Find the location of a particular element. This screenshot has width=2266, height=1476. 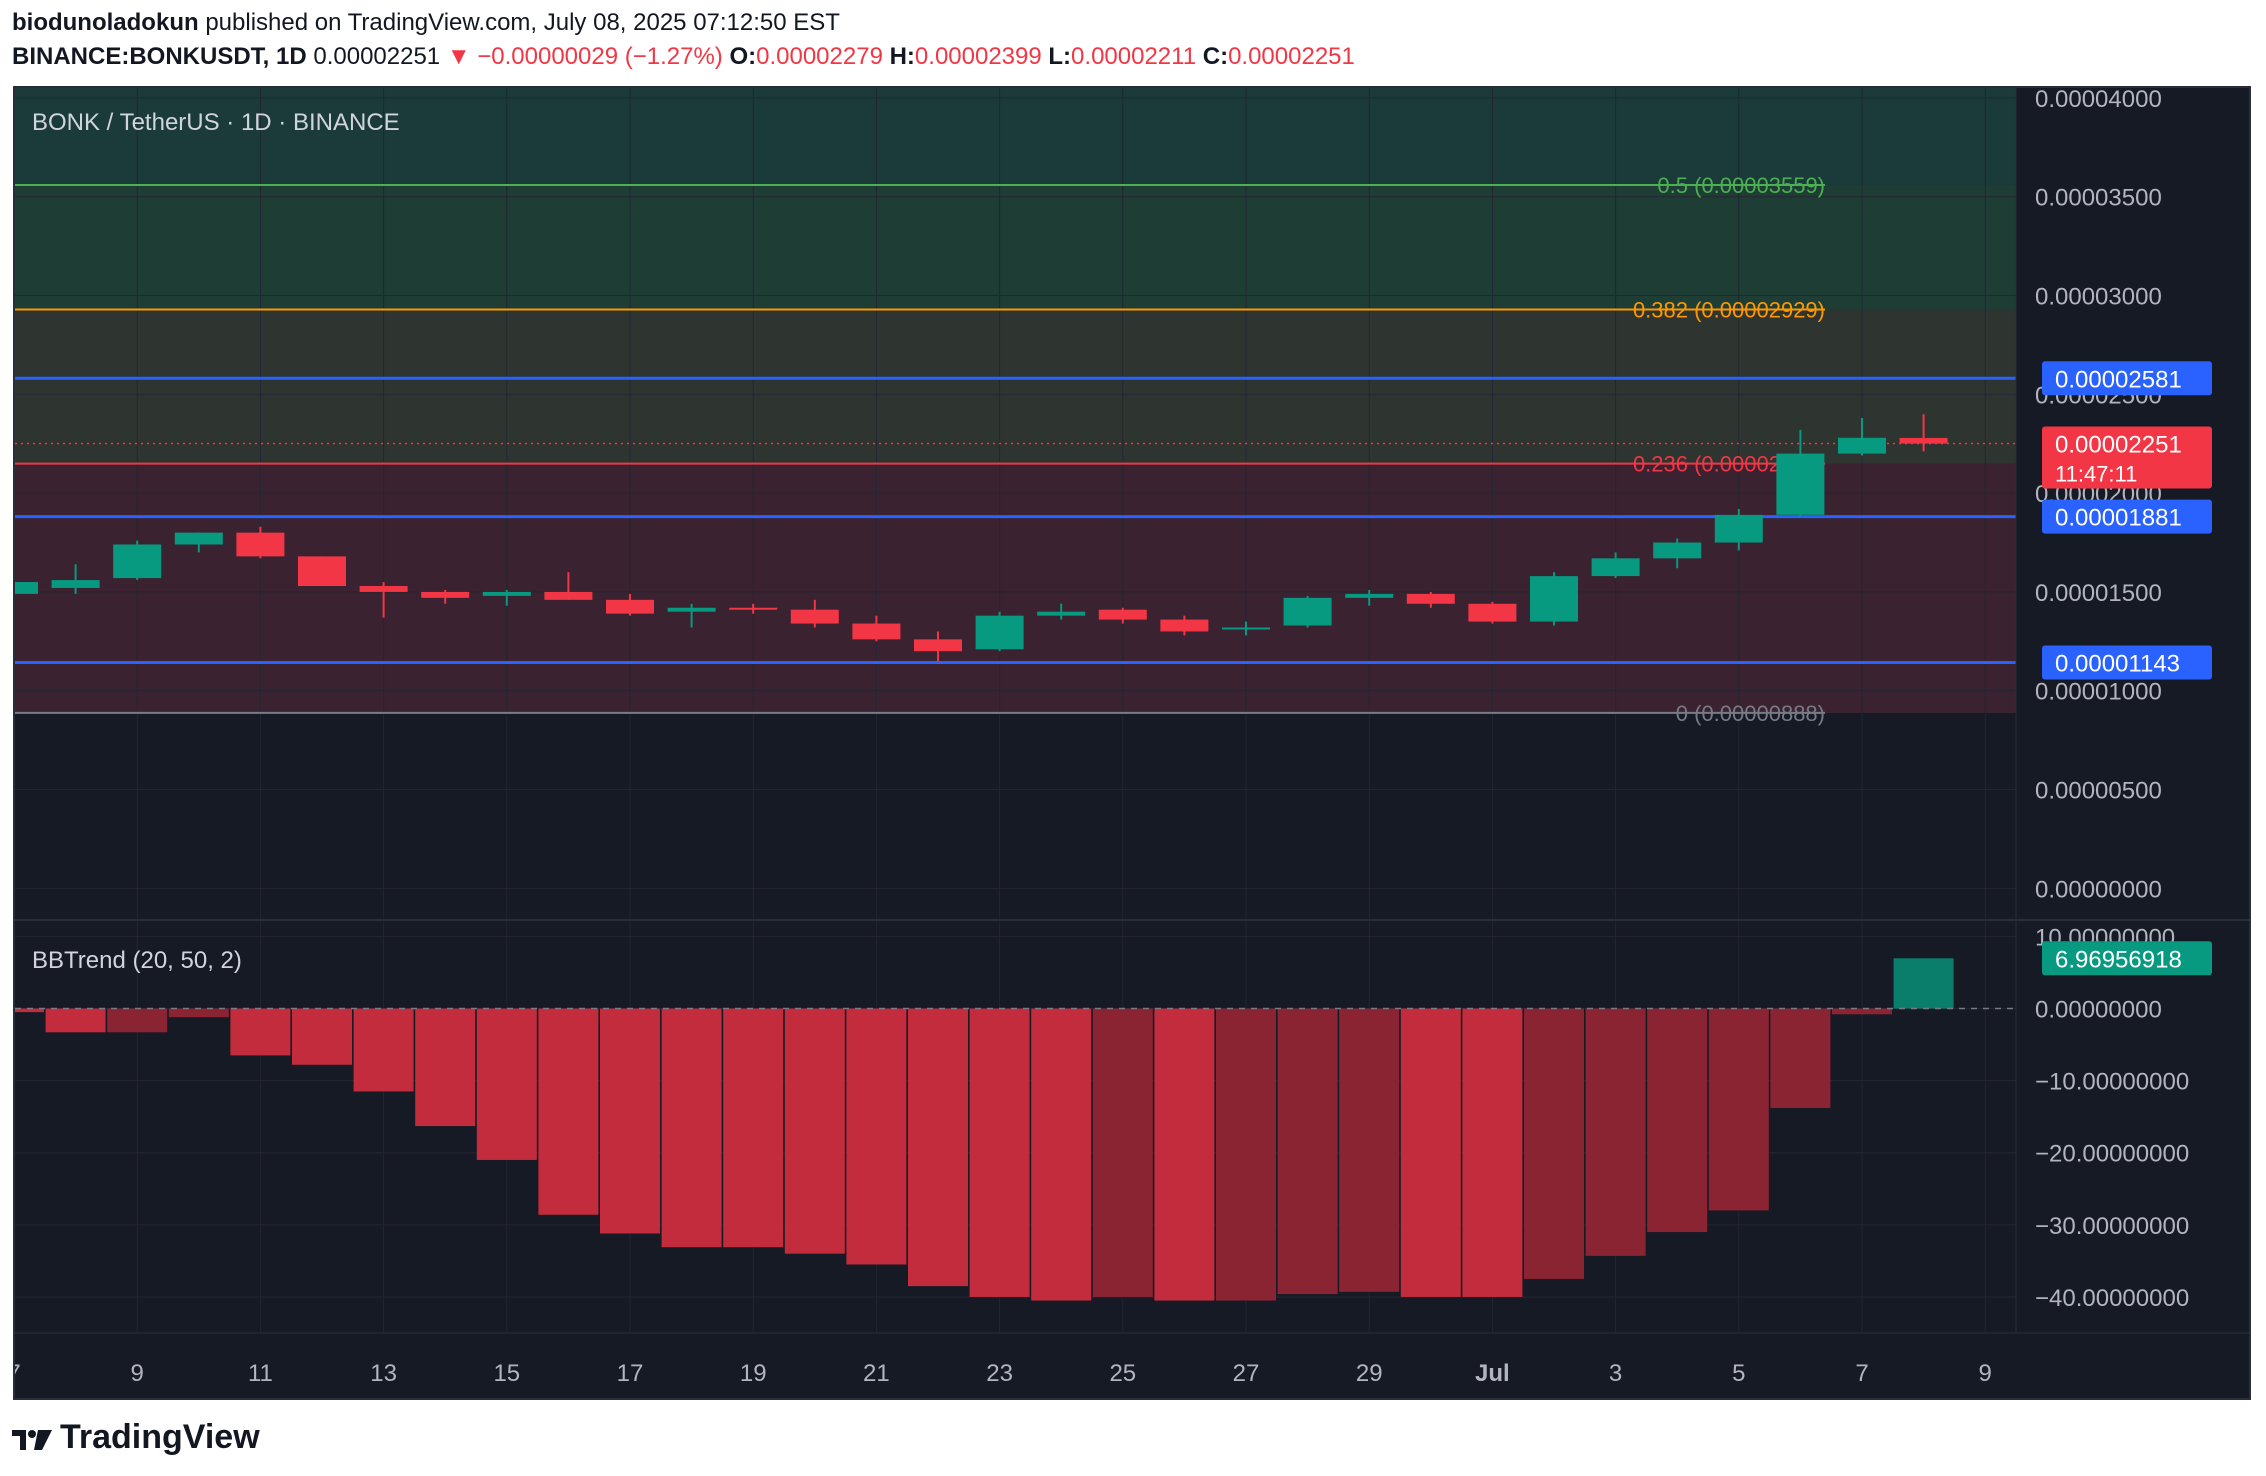

chart-title: BONK / TetherUS · 1D · BINANCE is located at coordinates (216, 122).